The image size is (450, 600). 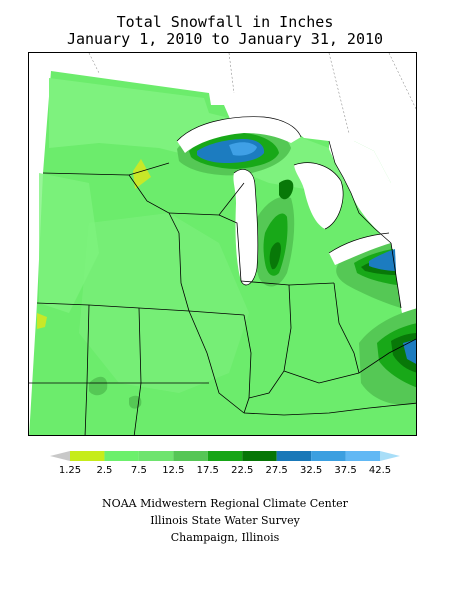 What do you see at coordinates (225, 470) in the screenshot?
I see `legend-tick-labels: 1.25 2.5 7.5 12.5 17.5 22.5 27.5 32.5 37.5 42.5` at bounding box center [225, 470].